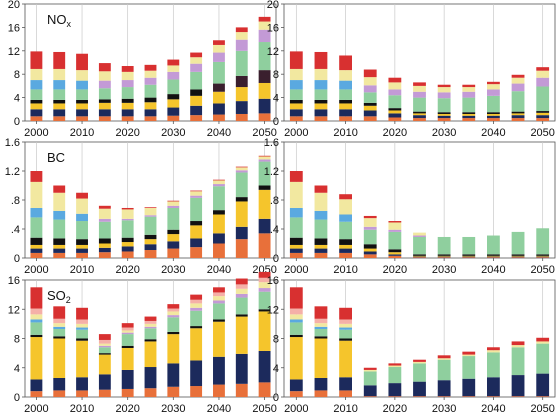  I want to click on bar-2030, so click(444, 247).